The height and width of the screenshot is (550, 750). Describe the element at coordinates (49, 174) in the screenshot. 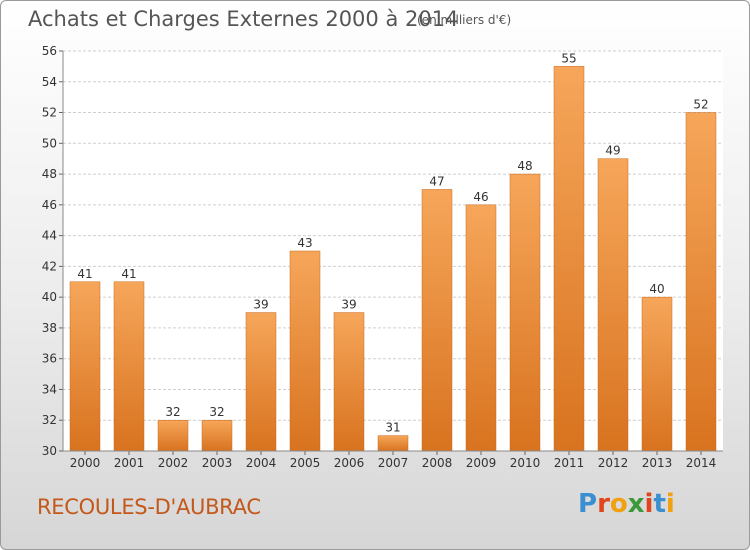

I see `y-tick-label: 48` at that location.